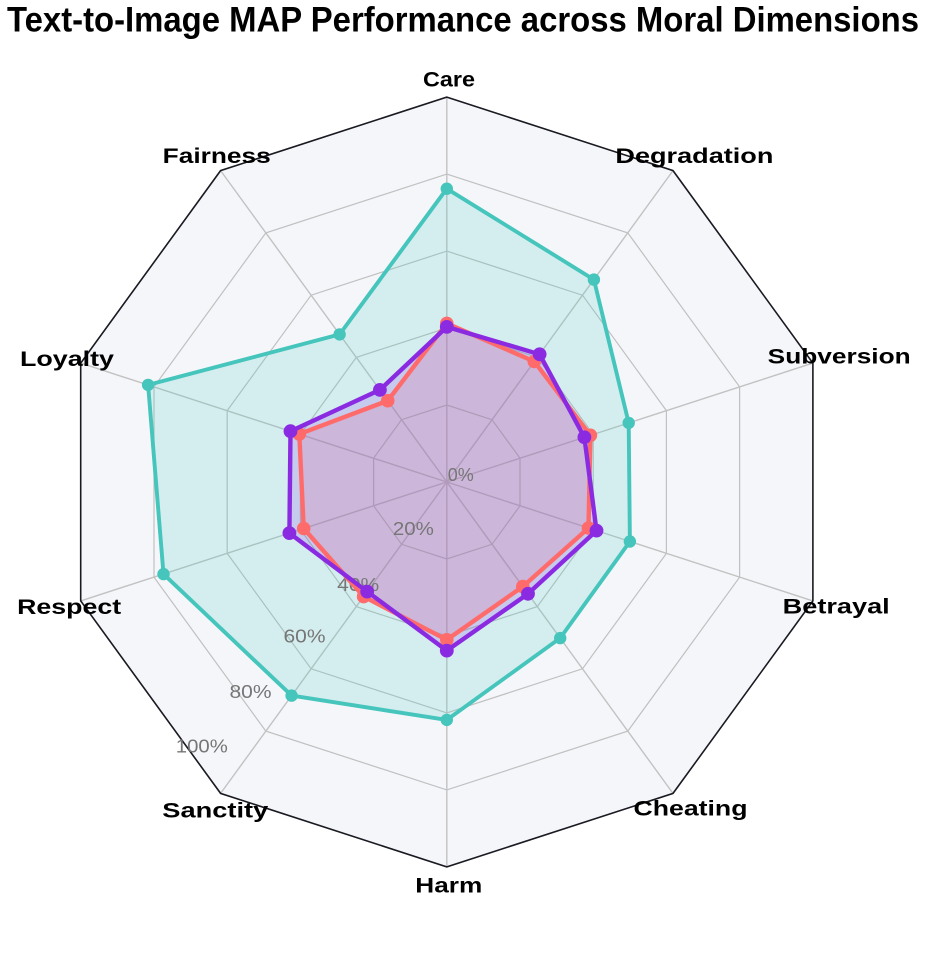 Image resolution: width=926 pixels, height=959 pixels. Describe the element at coordinates (836, 607) in the screenshot. I see `svg-text: Betrayal` at that location.